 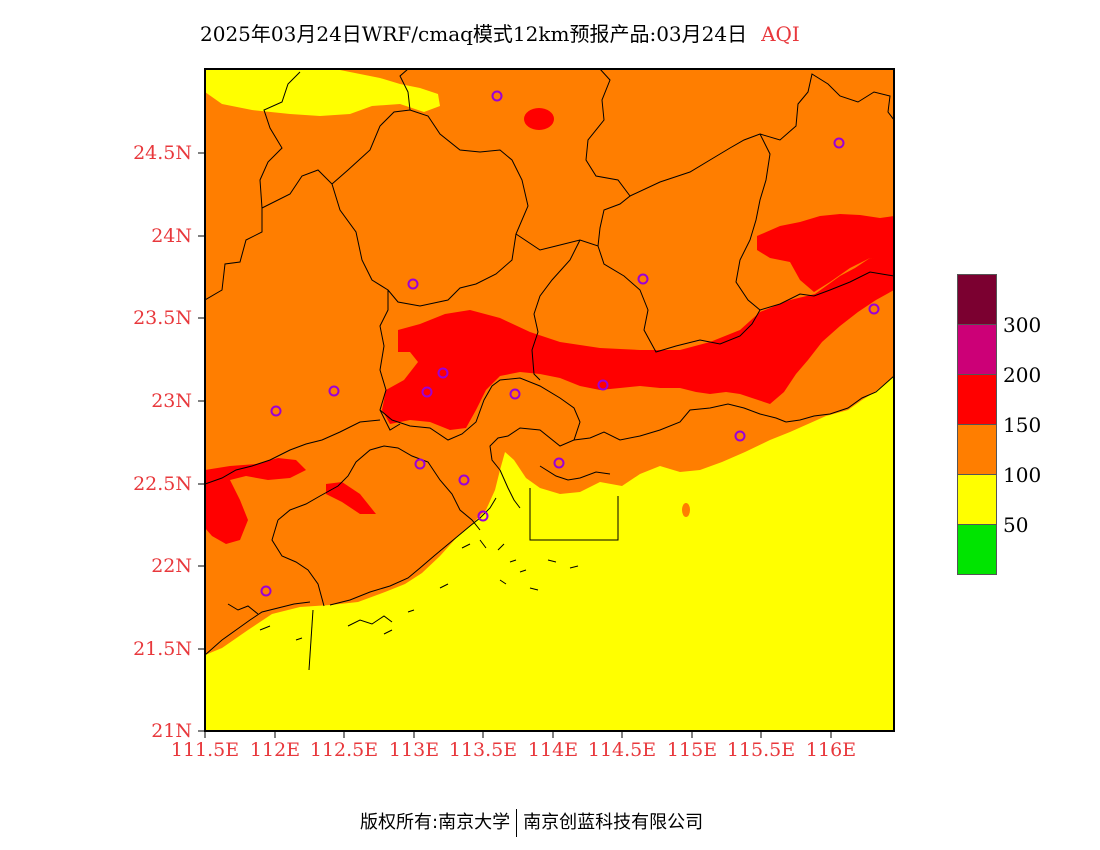 I want to click on legend-swatch-very-unhealthy, so click(x=977, y=349).